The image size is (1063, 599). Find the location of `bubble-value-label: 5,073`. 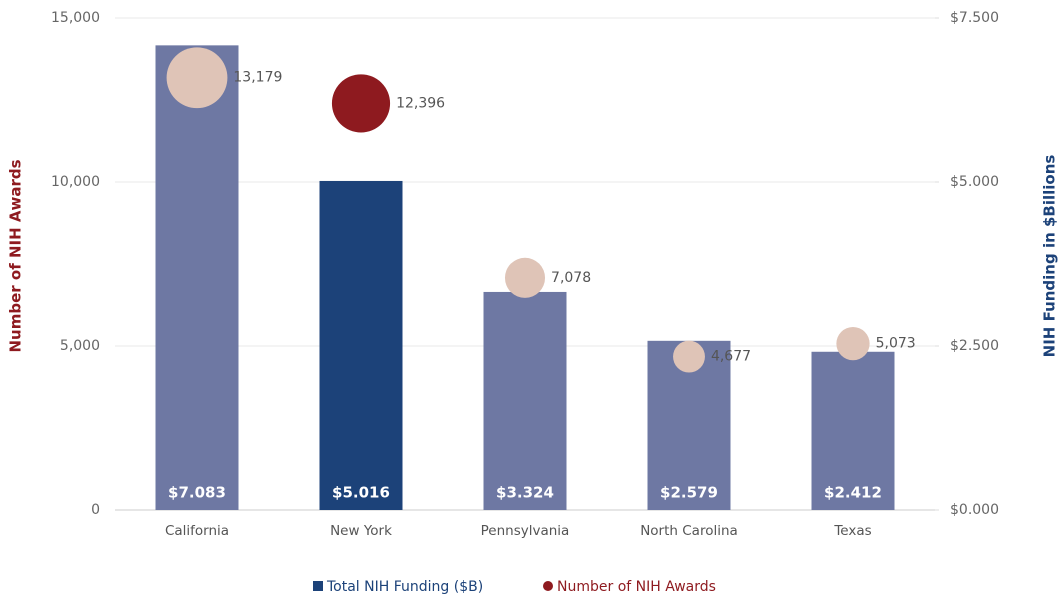

bubble-value-label: 5,073 is located at coordinates (896, 344).